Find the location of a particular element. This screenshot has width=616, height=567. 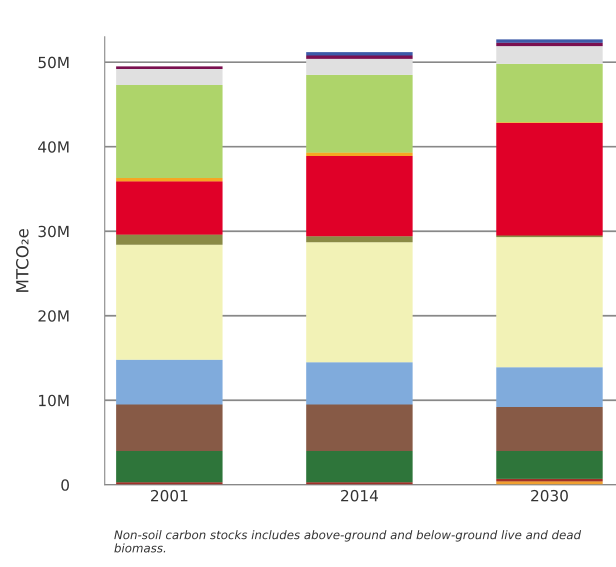

x-tick-label: 2014 is located at coordinates (359, 496).